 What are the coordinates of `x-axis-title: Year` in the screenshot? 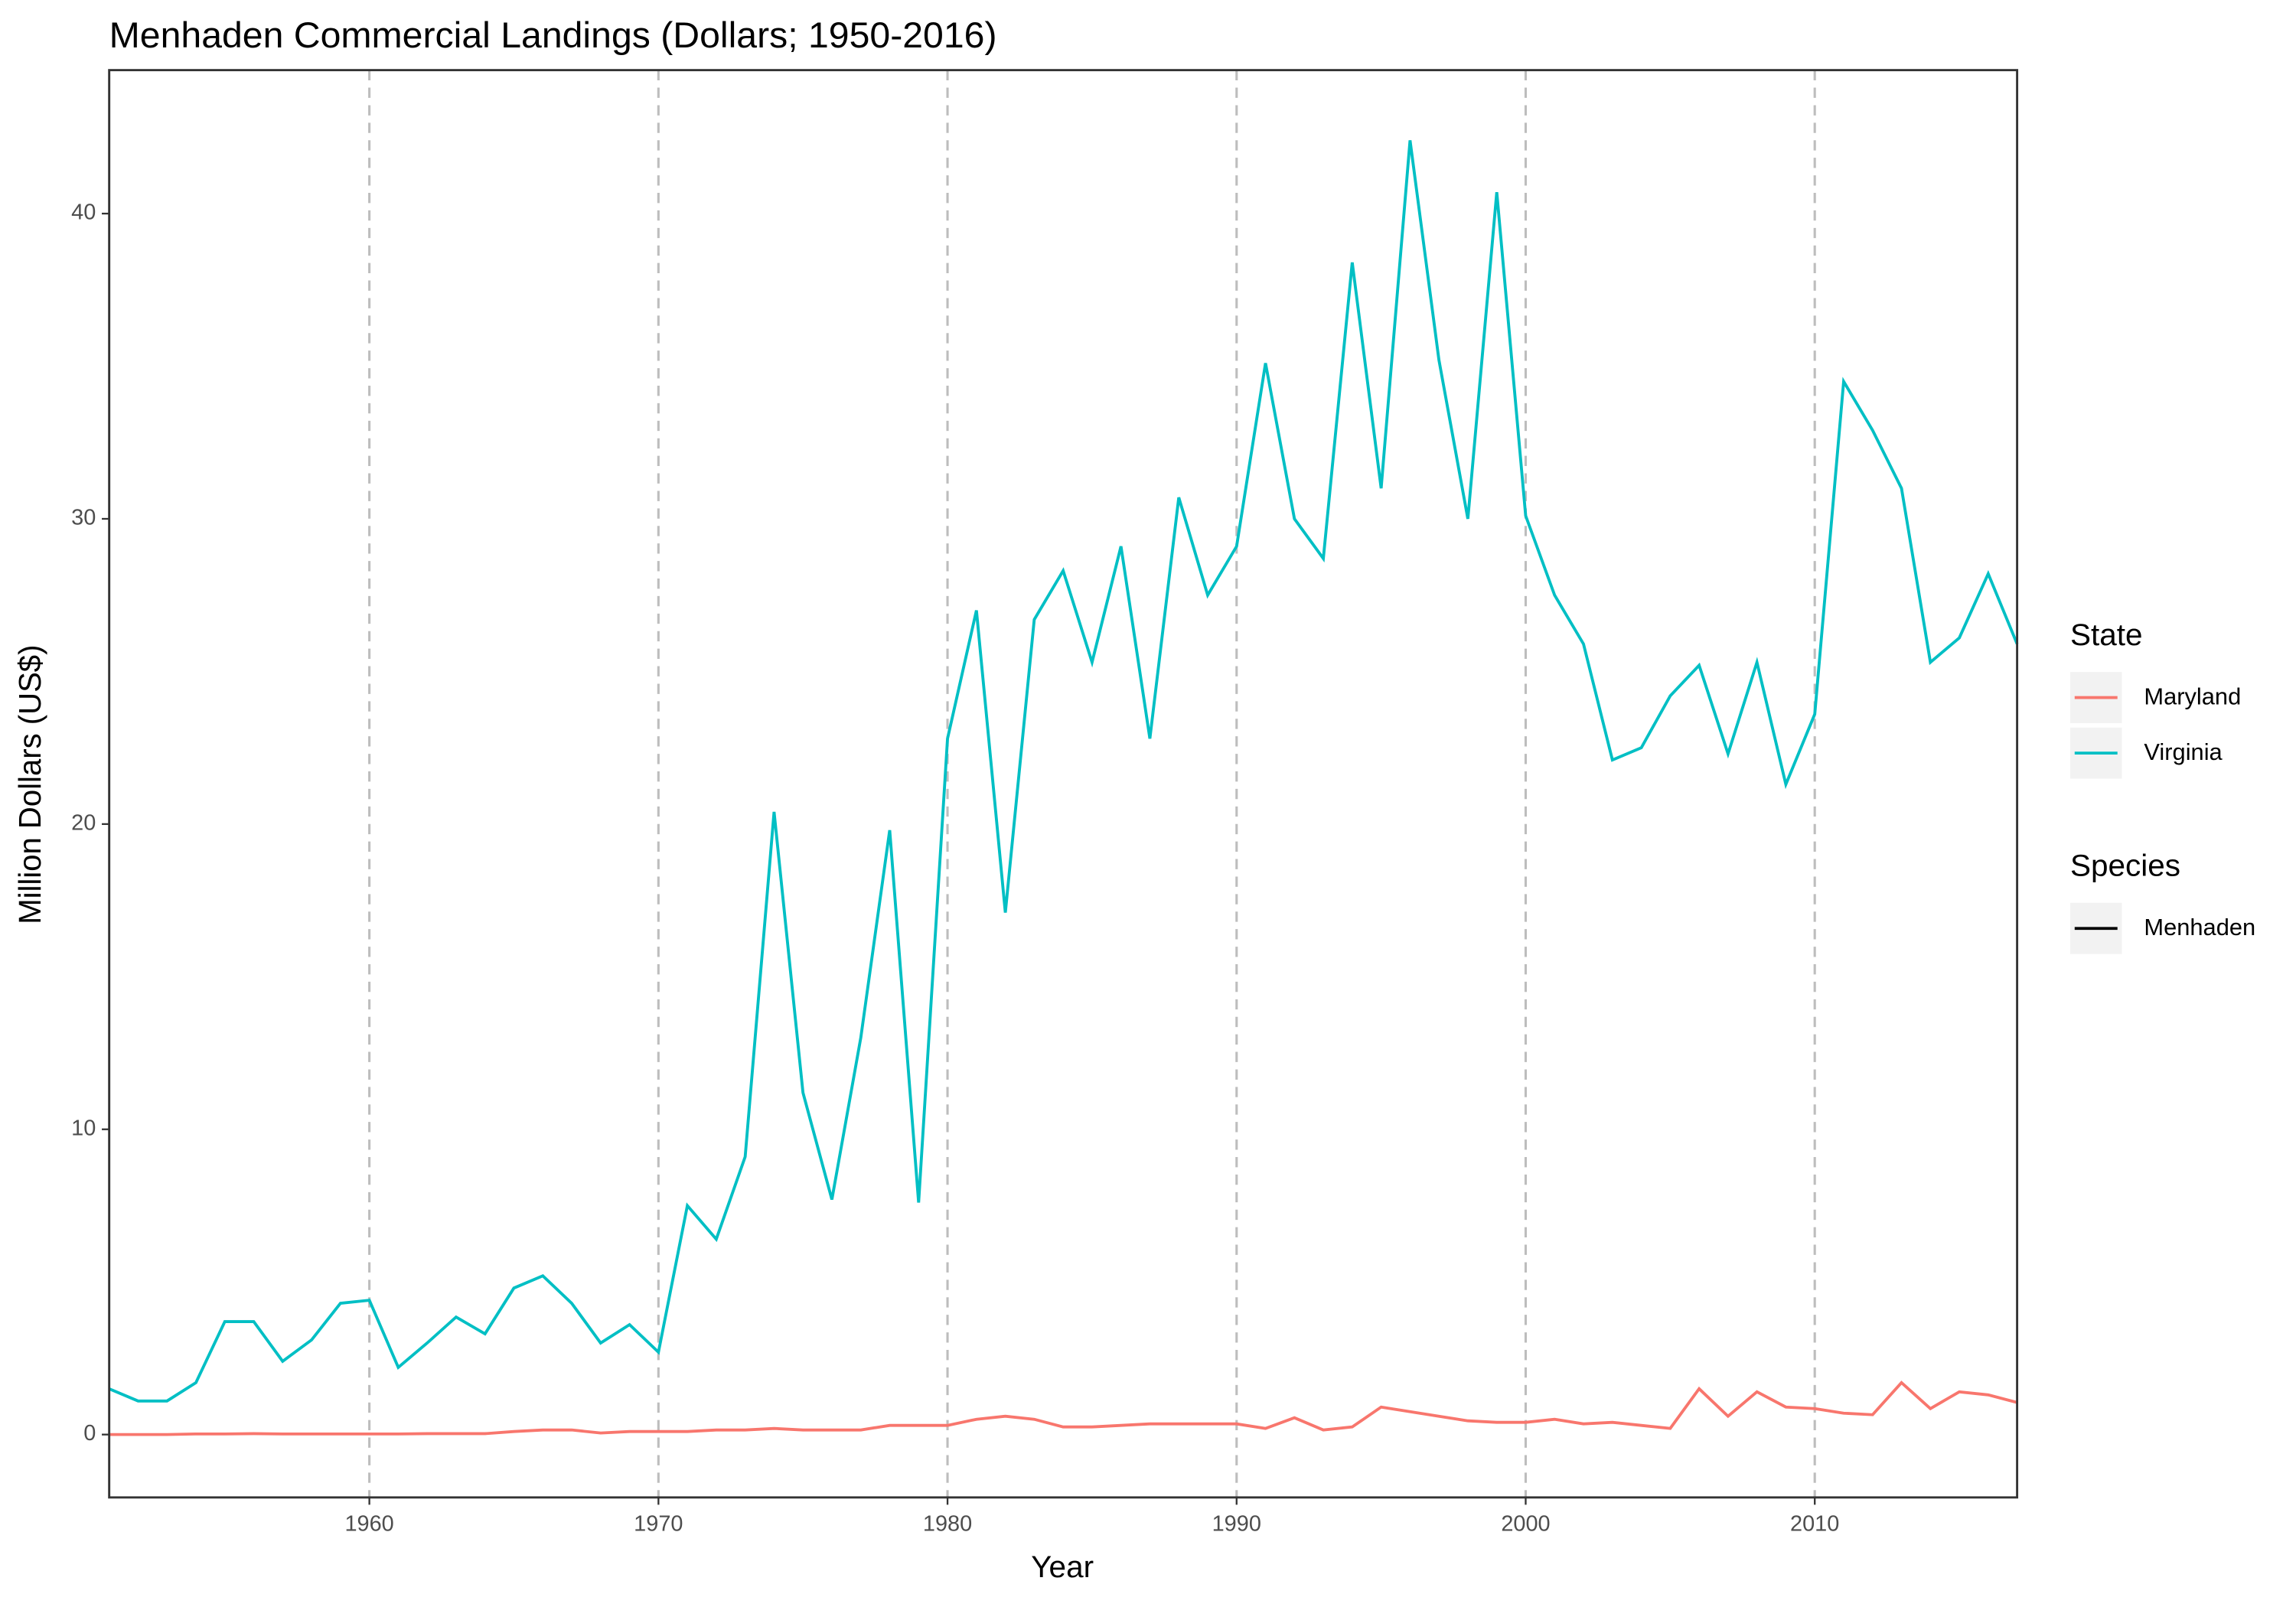 It's located at (1062, 1567).